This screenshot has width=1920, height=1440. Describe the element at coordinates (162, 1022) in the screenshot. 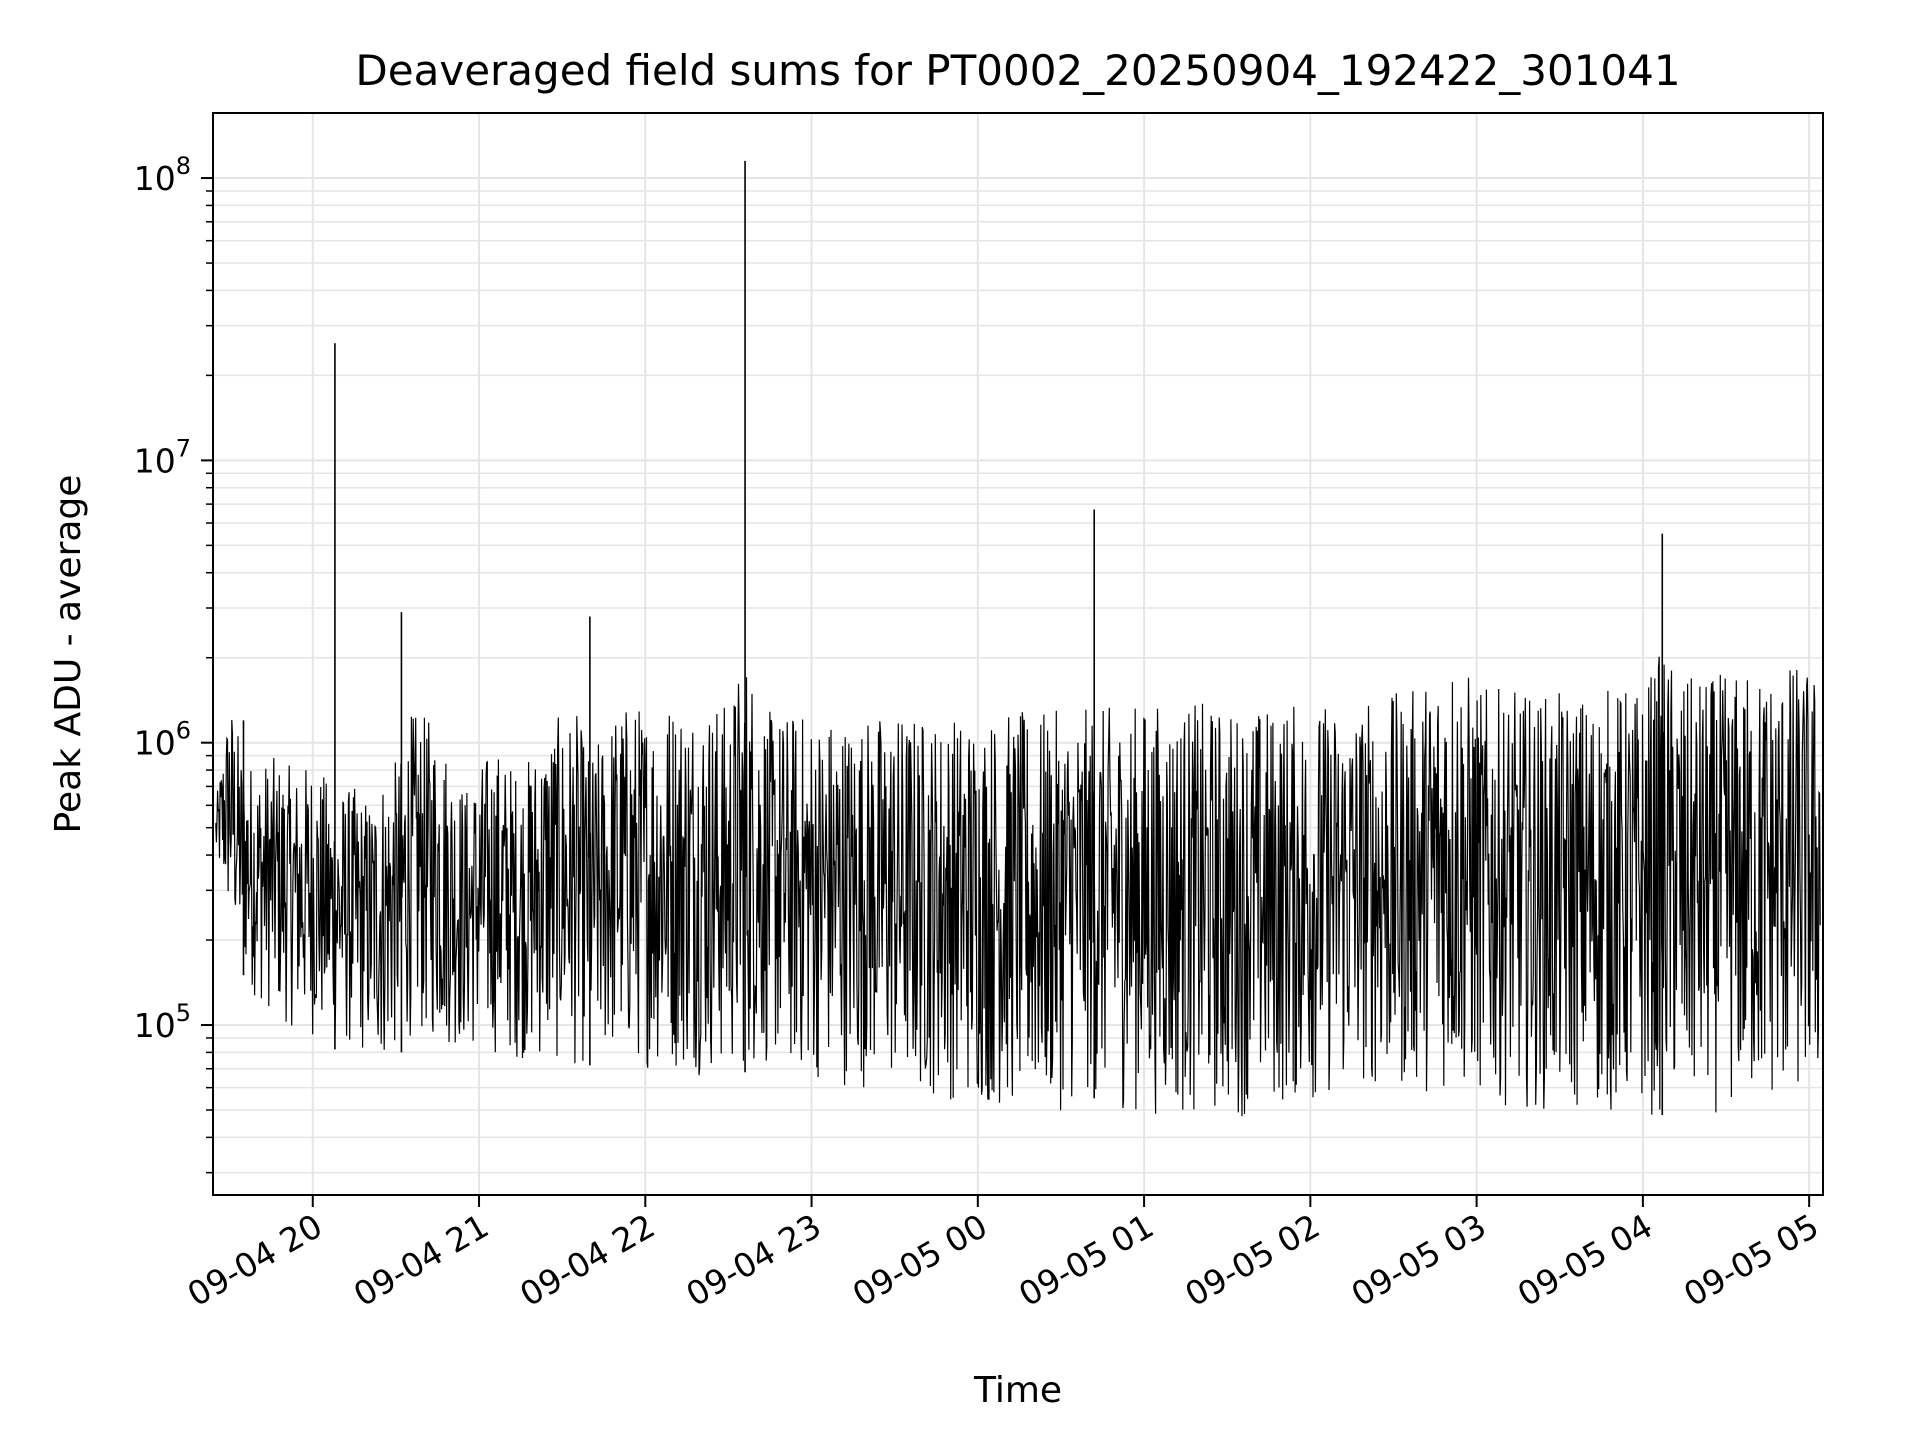

I see `y-tick-label: 10⁵` at that location.